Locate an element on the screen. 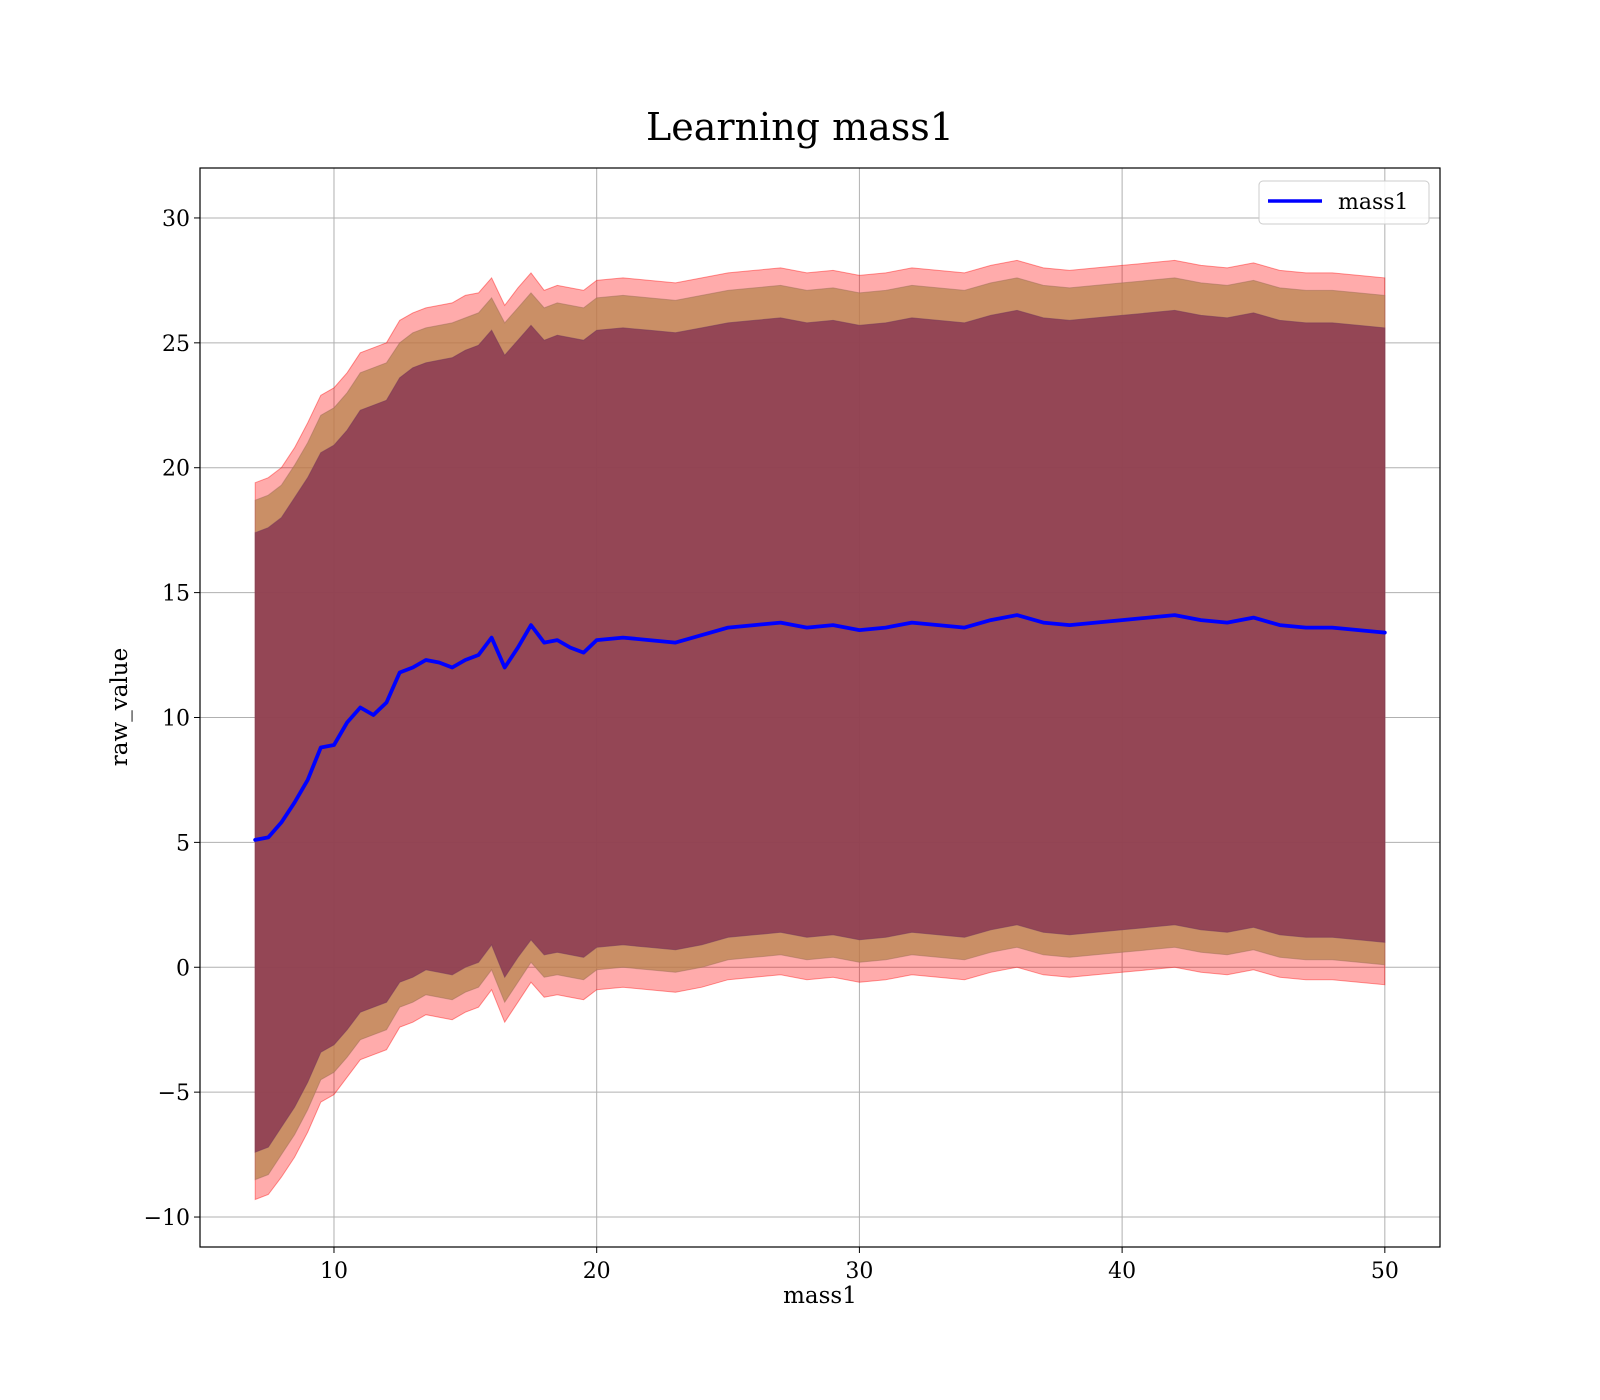 The height and width of the screenshot is (1400, 1600). y-tick-label: −10 is located at coordinates (167, 1218).